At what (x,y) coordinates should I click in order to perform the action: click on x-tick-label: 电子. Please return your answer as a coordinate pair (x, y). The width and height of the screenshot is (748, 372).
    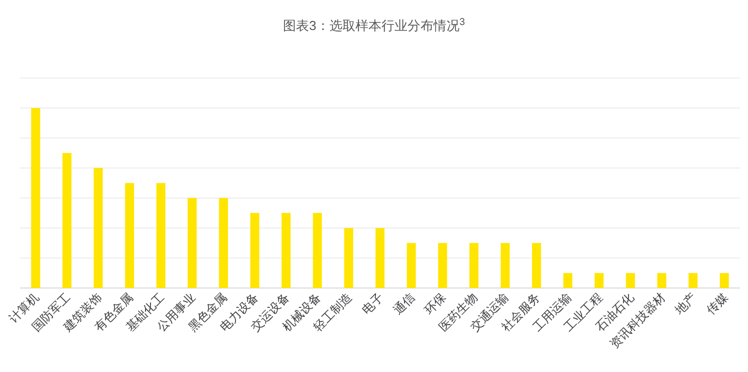
    Looking at the image, I should click on (372, 304).